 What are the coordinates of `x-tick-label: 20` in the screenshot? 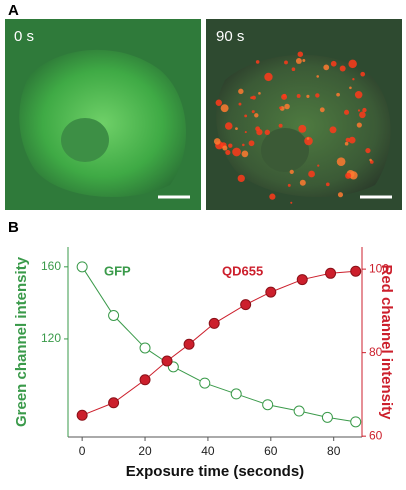 It's located at (145, 451).